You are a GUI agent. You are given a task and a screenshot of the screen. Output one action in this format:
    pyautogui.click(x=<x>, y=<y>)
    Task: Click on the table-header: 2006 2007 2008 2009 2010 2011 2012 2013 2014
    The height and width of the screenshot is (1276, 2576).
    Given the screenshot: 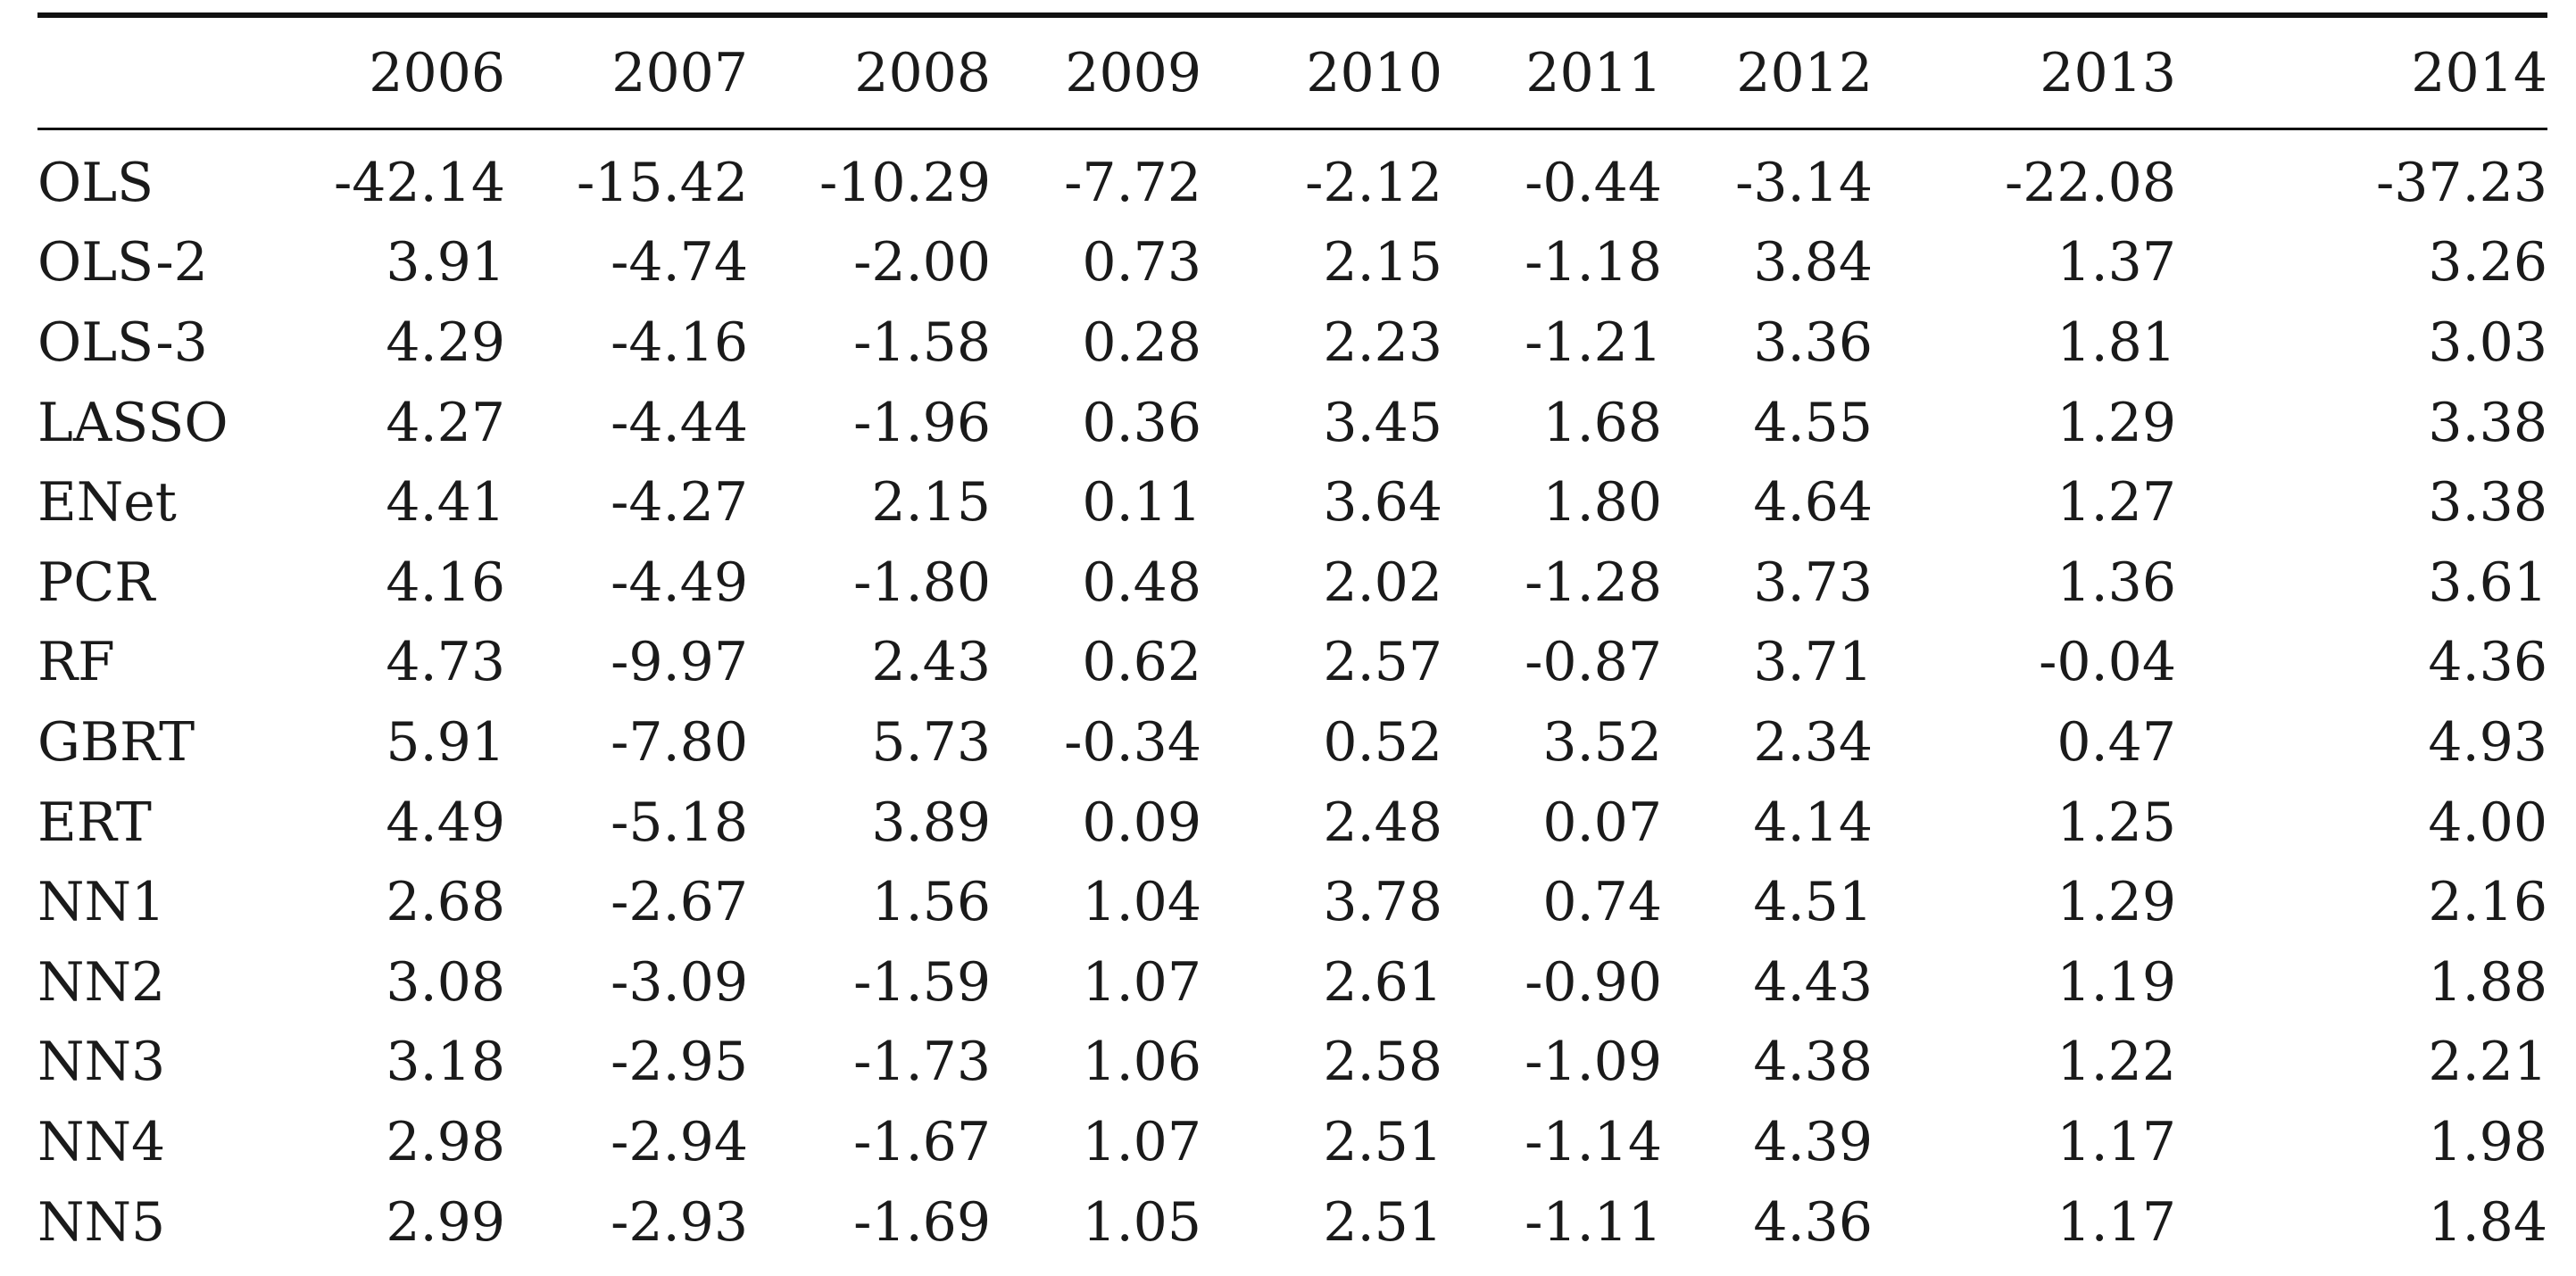 What is the action you would take?
    pyautogui.click(x=1292, y=72)
    